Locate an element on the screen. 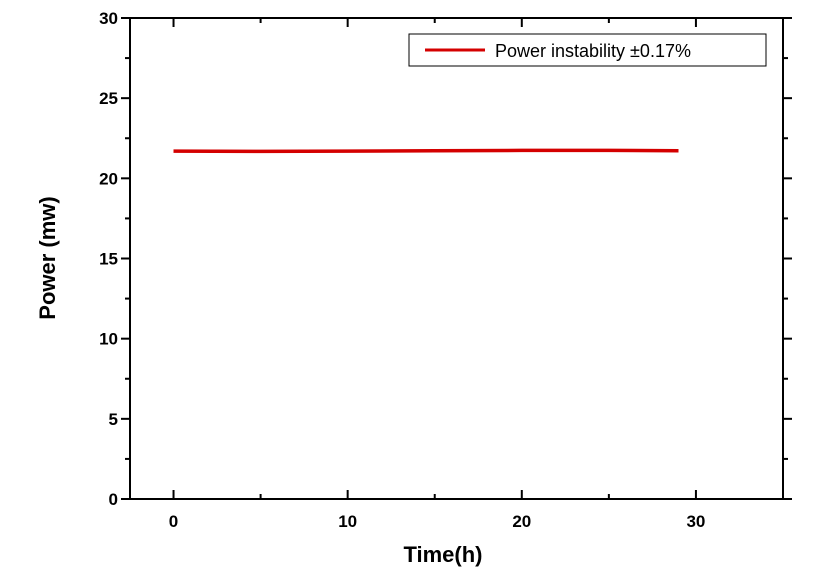 Image resolution: width=819 pixels, height=571 pixels. y-tick-label: 20 is located at coordinates (108, 178).